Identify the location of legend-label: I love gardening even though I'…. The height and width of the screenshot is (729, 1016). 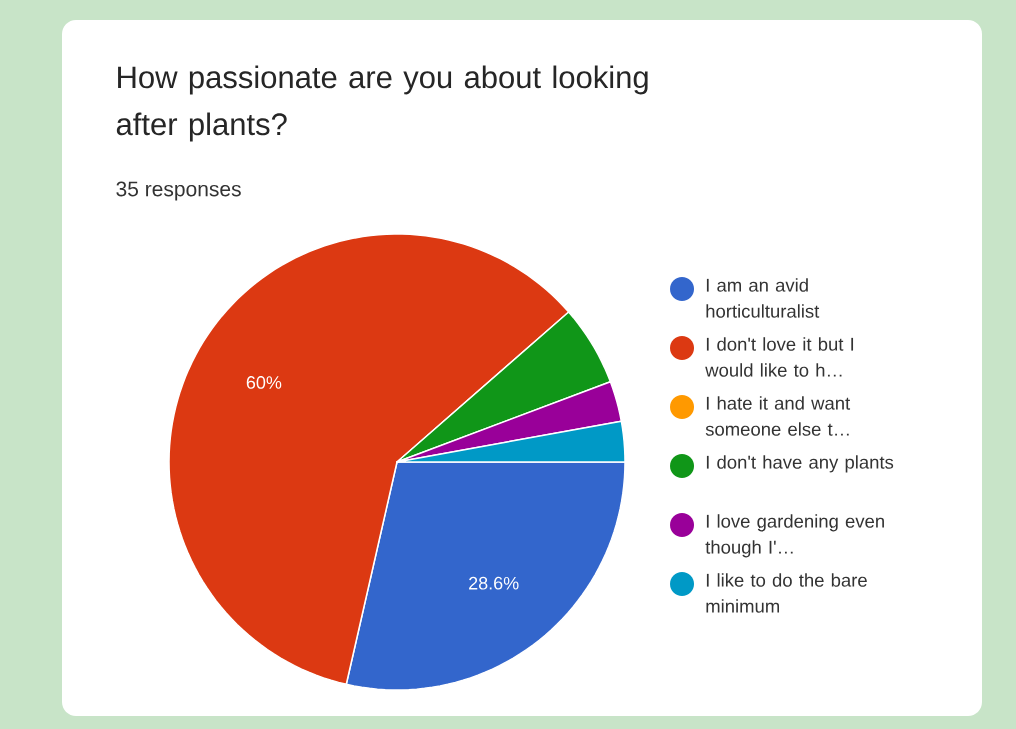
(794, 536).